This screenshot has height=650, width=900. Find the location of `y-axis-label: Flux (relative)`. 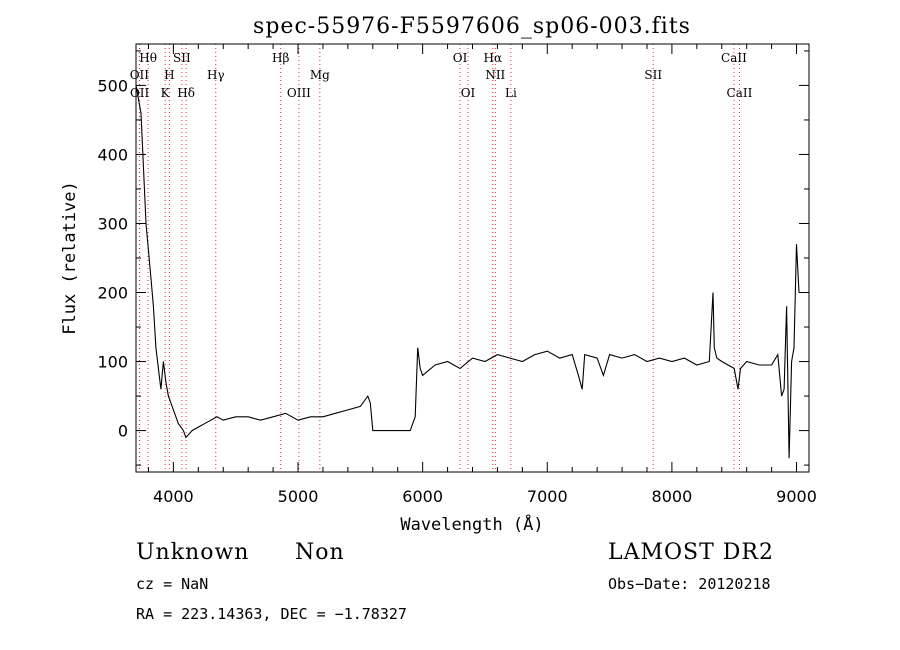

y-axis-label: Flux (relative) is located at coordinates (70, 258).